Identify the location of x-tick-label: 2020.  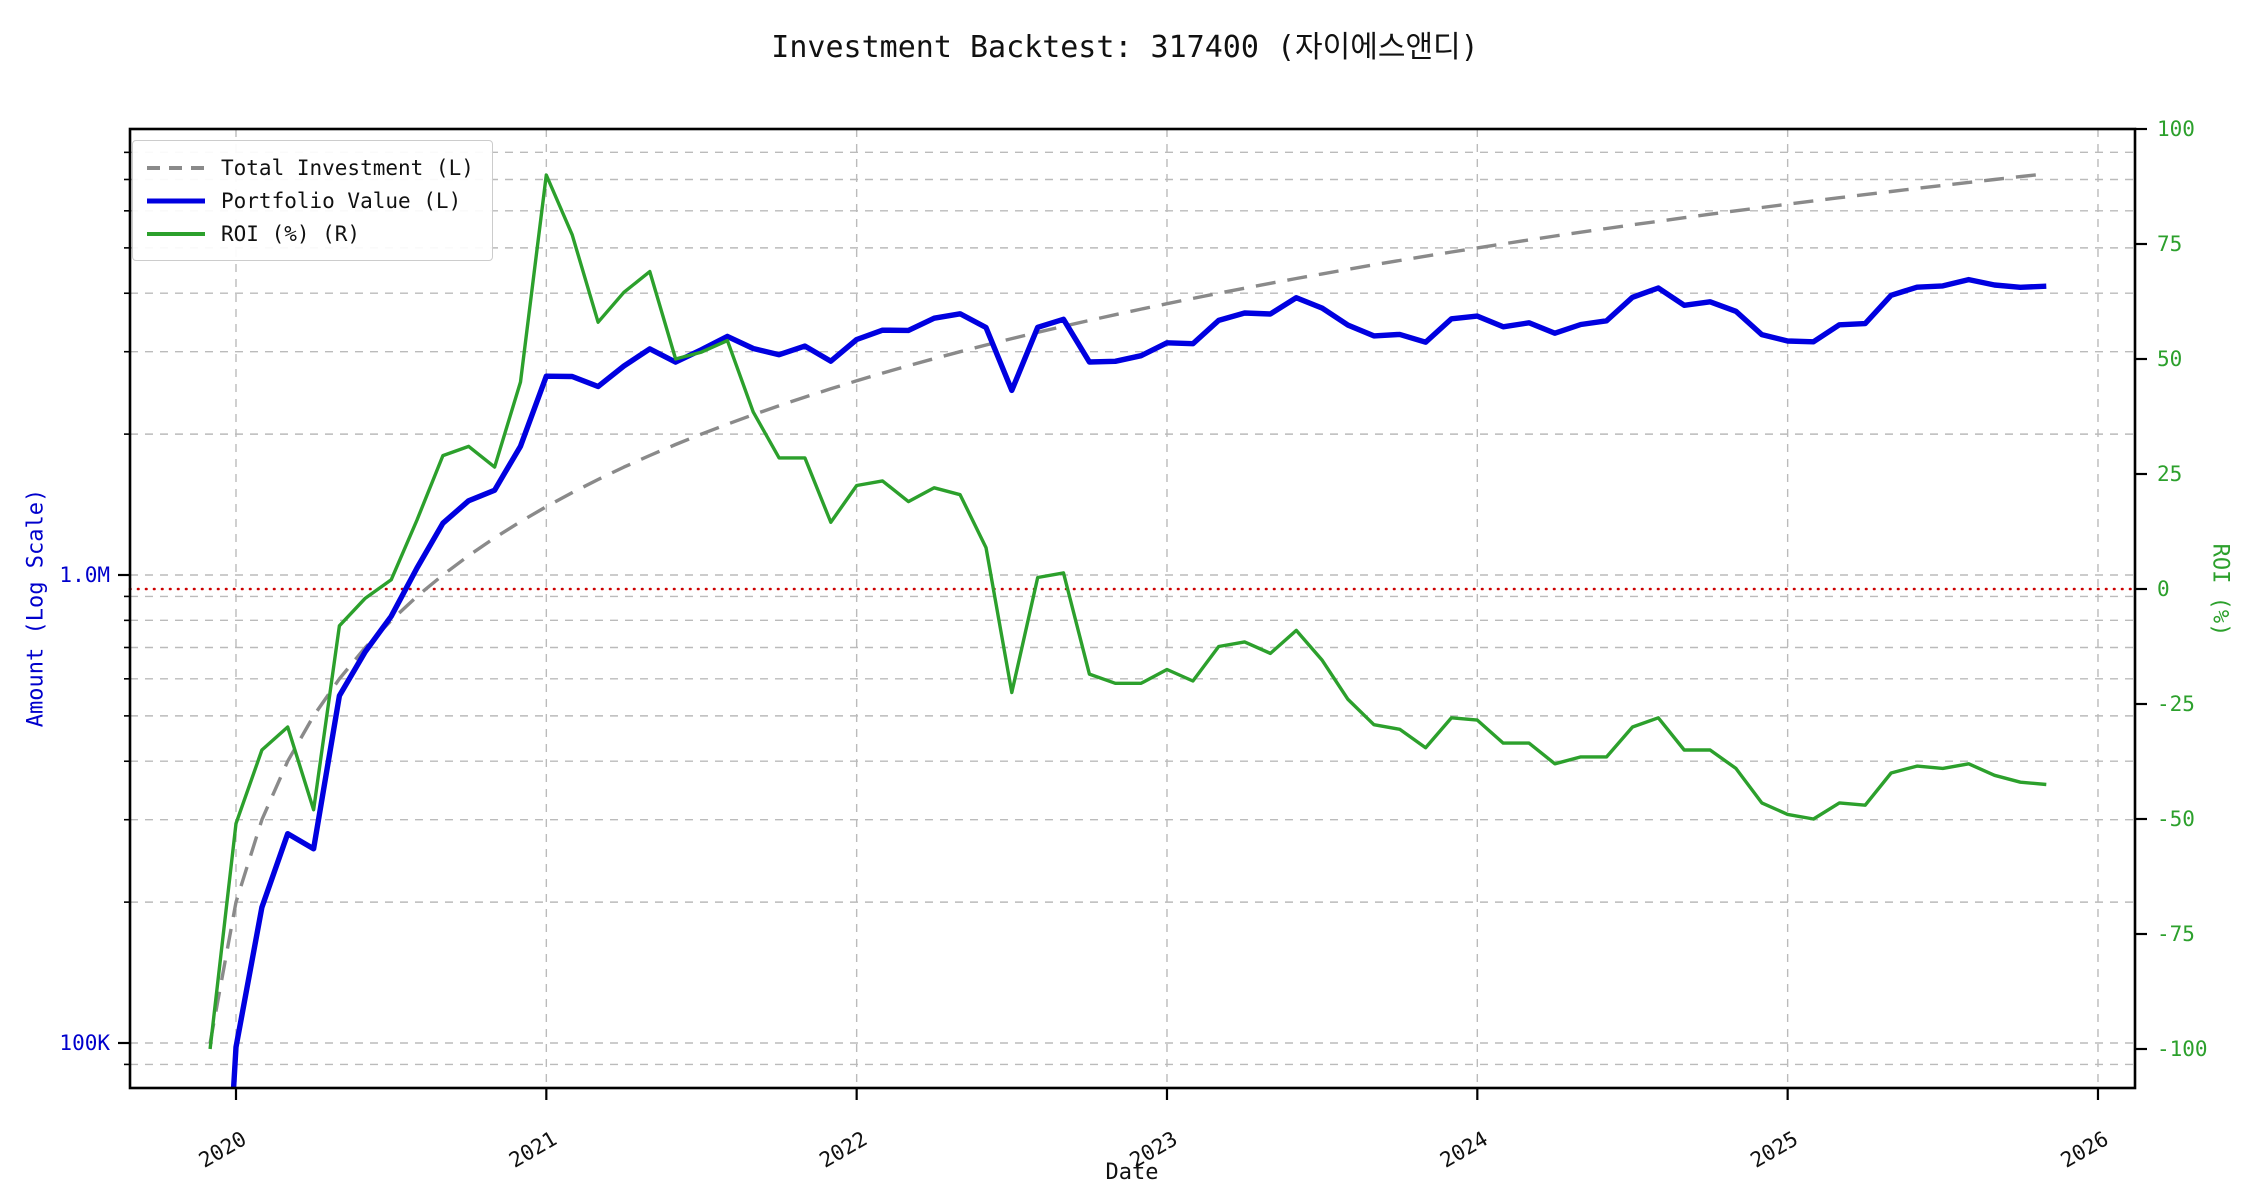
(223, 1150).